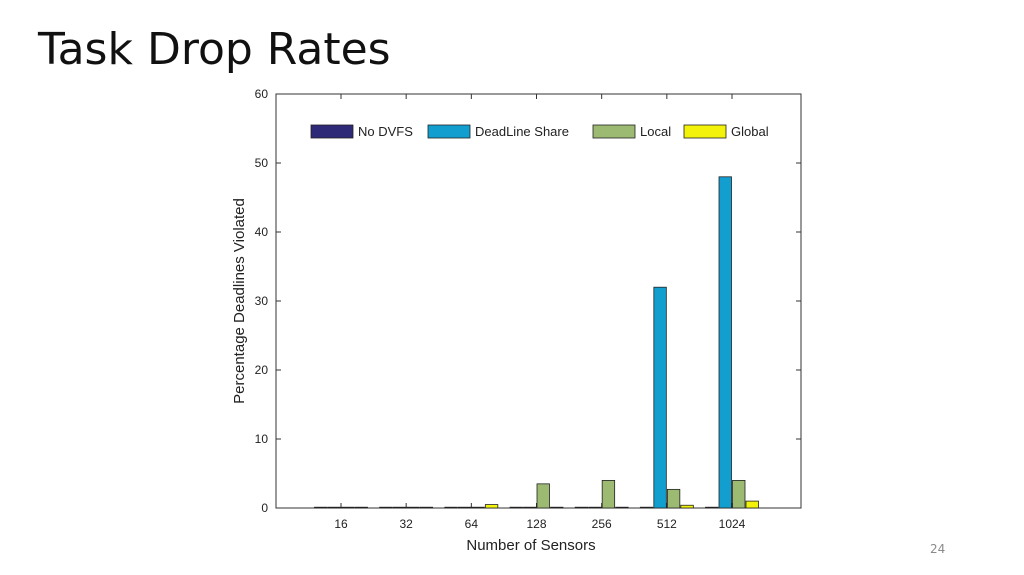 The width and height of the screenshot is (1024, 575). Describe the element at coordinates (262, 94) in the screenshot. I see `y-tick-label: 60` at that location.